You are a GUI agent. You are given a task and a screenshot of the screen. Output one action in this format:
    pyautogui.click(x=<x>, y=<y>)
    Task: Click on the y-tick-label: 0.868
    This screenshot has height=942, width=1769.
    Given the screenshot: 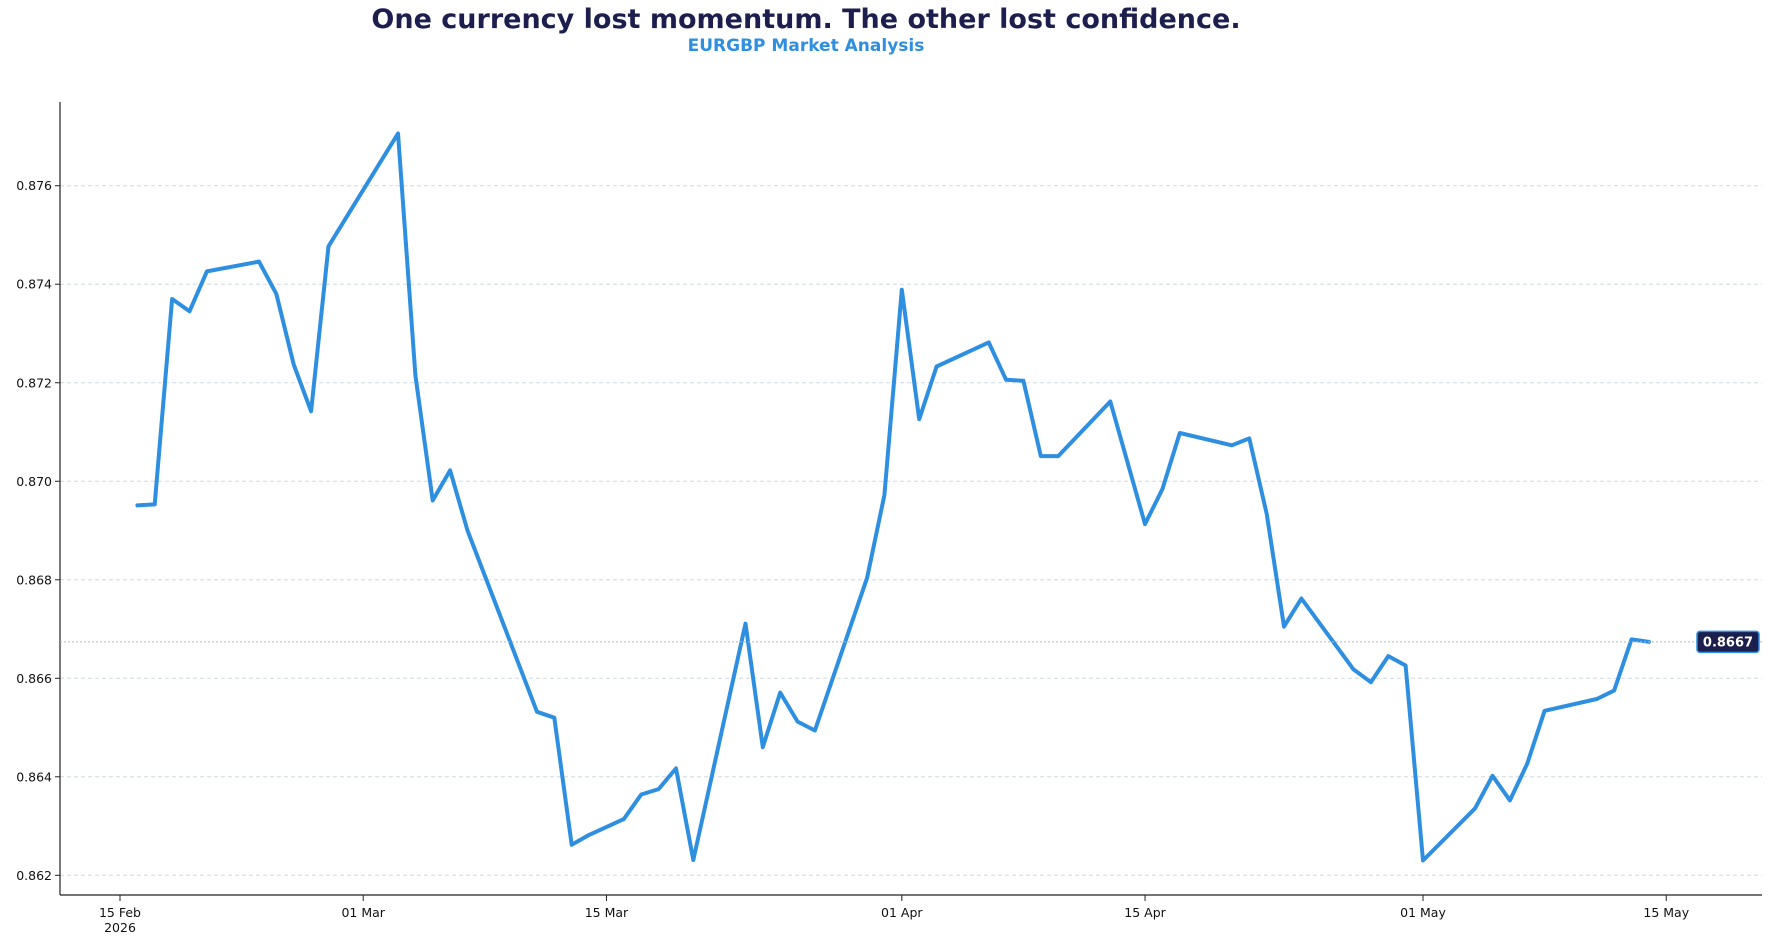 What is the action you would take?
    pyautogui.click(x=34, y=579)
    